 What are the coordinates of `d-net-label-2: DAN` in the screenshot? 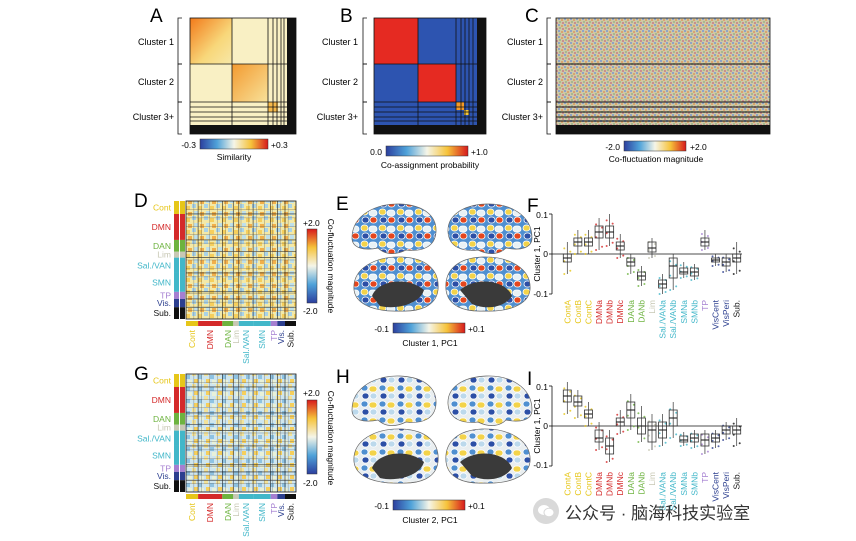 It's located at (162, 246).